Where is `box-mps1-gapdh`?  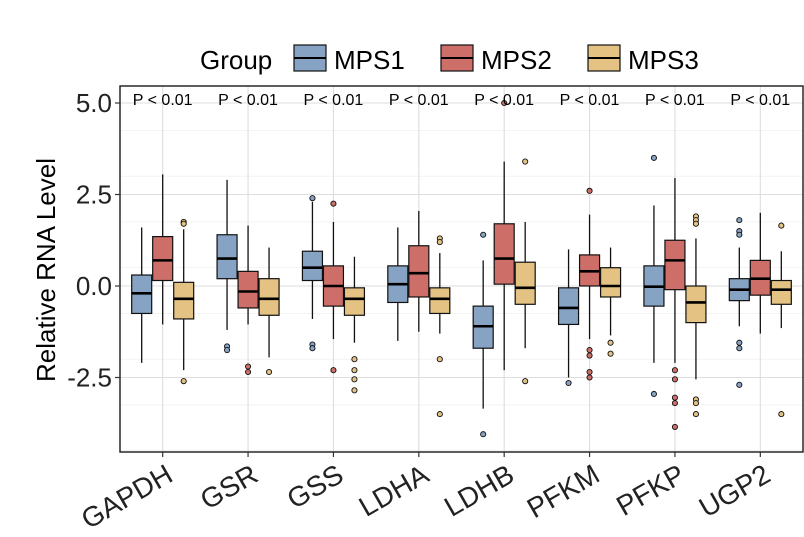 box-mps1-gapdh is located at coordinates (142, 295).